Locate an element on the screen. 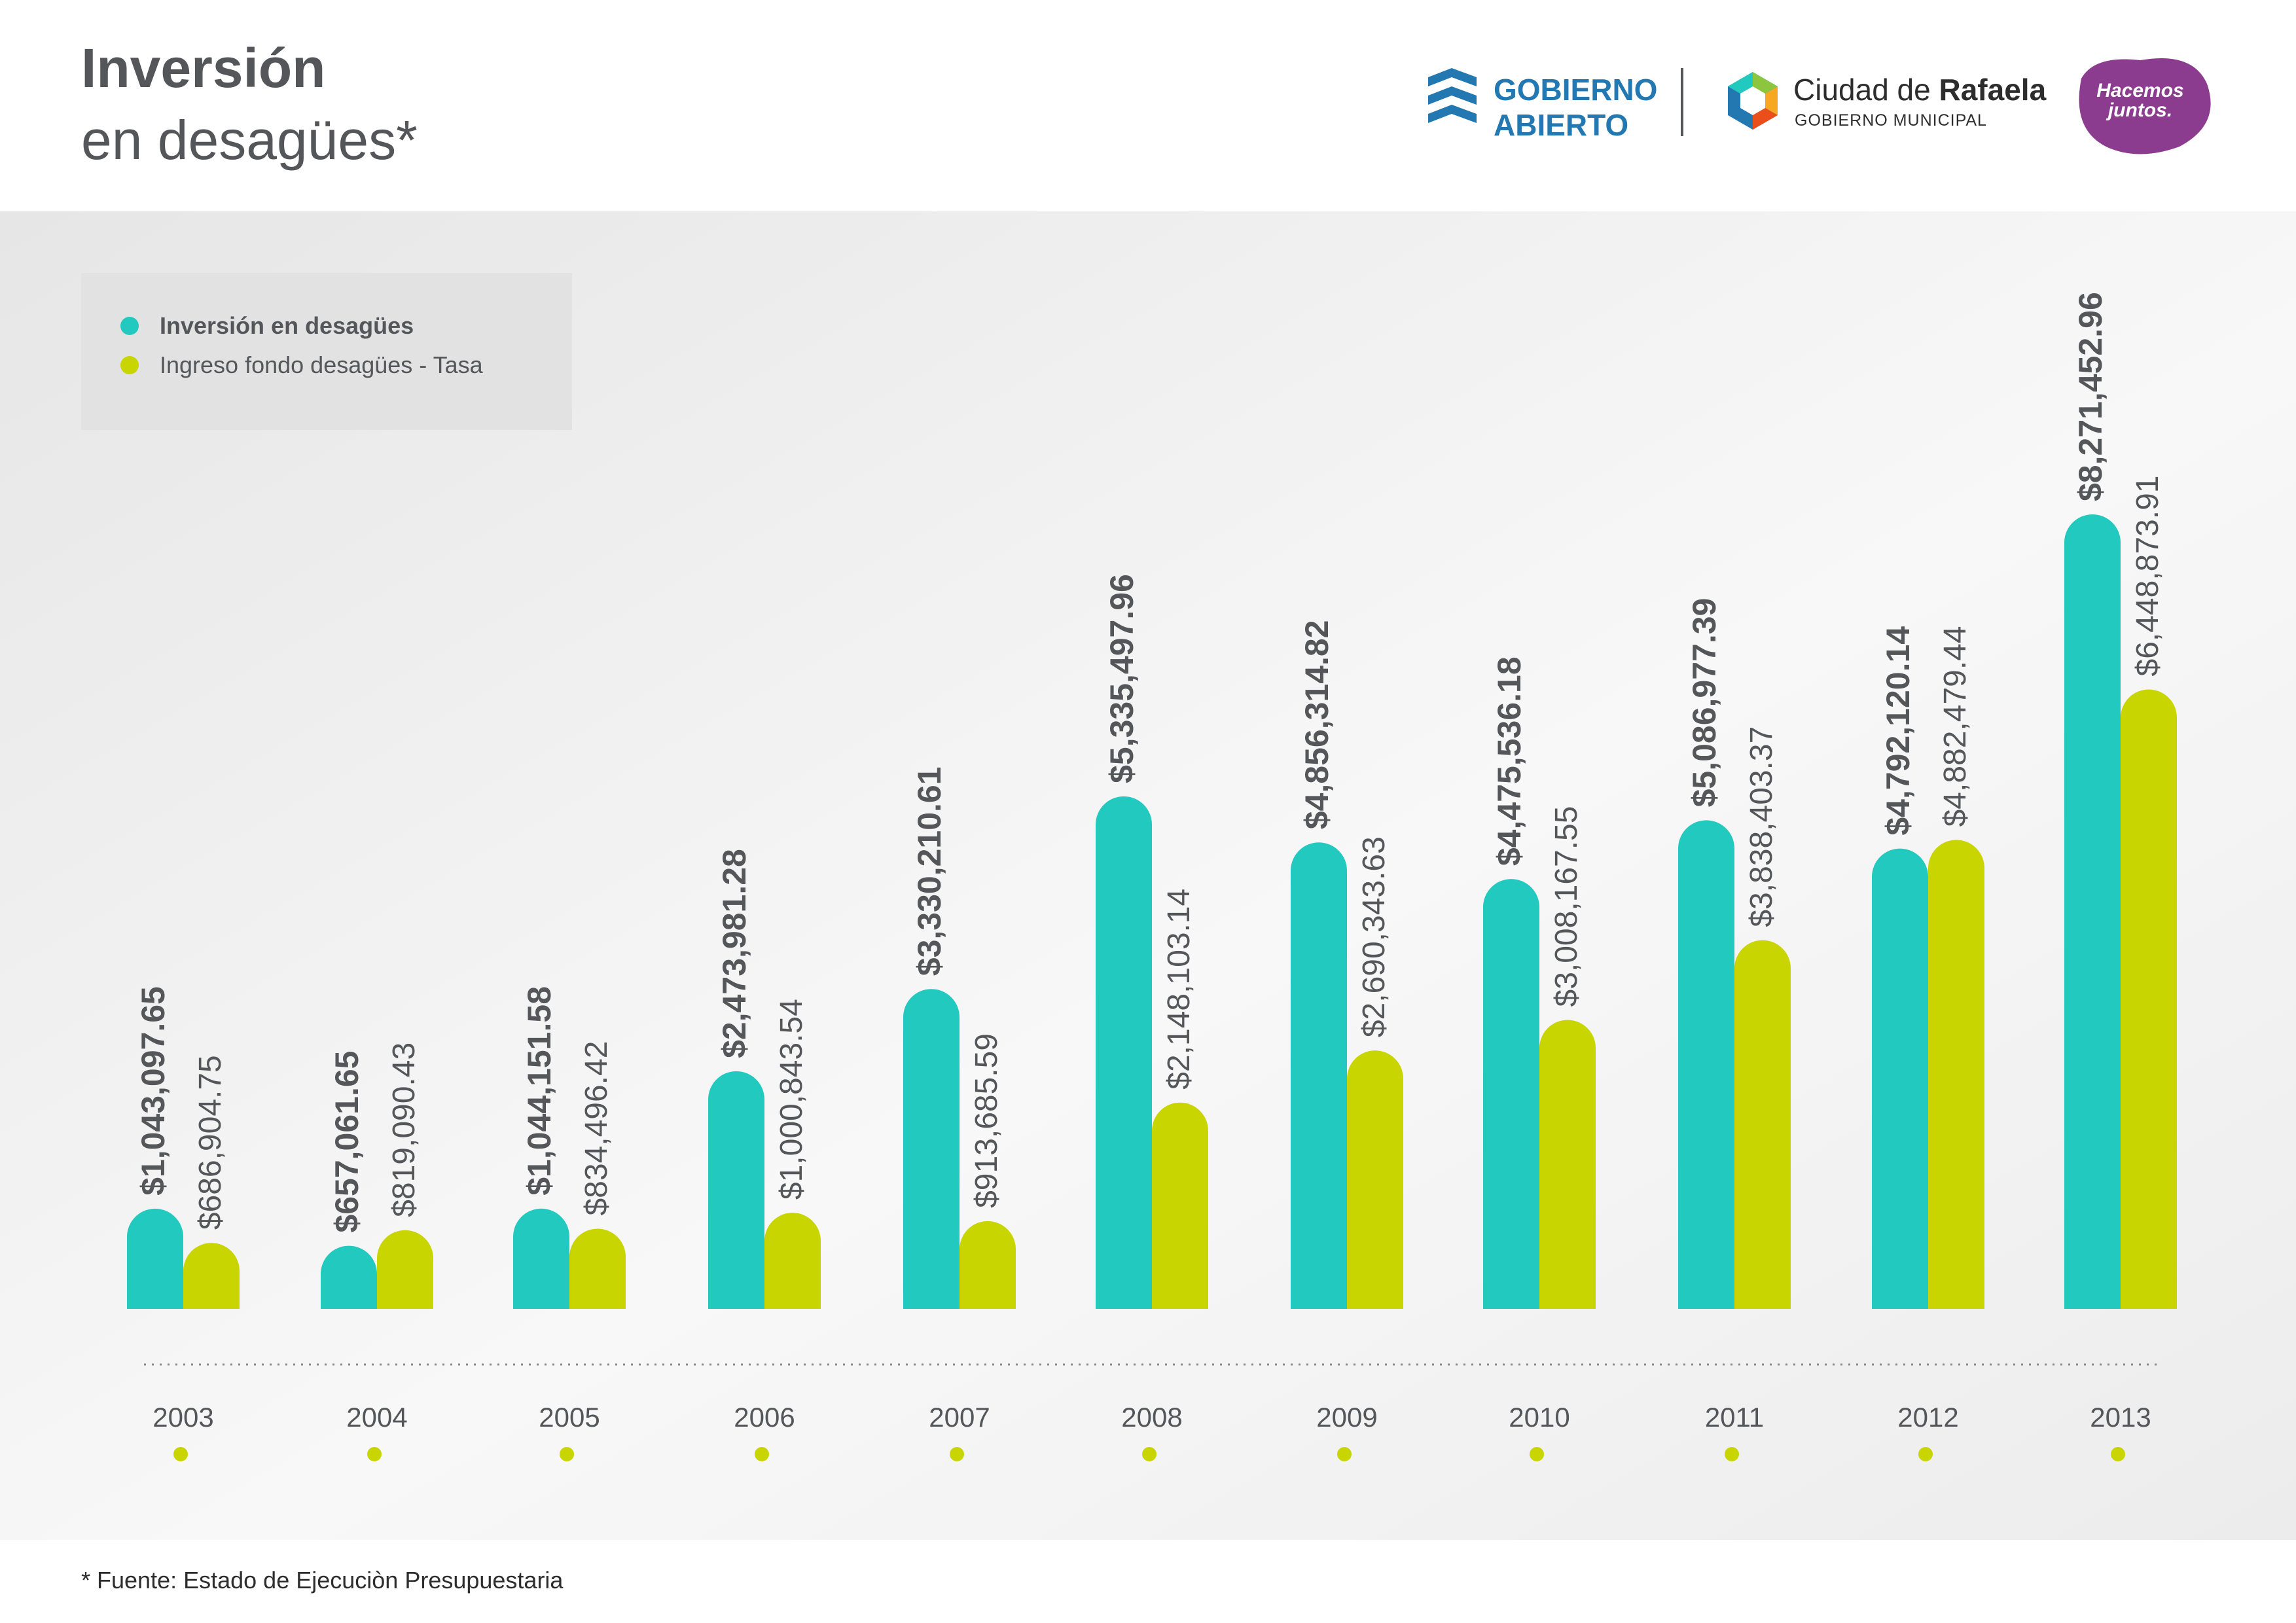 Image resolution: width=2296 pixels, height=1623 pixels. bar-series1-2010 is located at coordinates (1511, 1094).